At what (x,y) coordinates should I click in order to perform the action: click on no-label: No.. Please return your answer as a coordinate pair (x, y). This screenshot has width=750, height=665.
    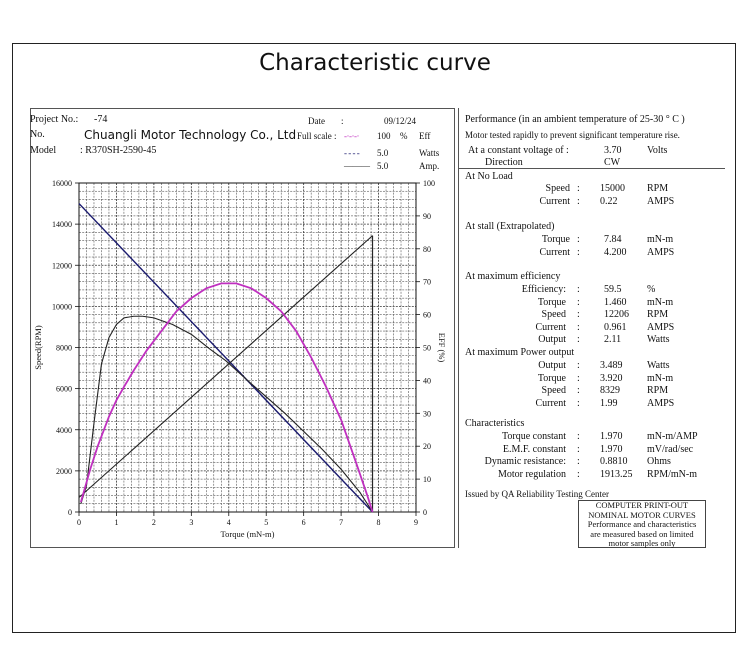
    Looking at the image, I should click on (37, 134).